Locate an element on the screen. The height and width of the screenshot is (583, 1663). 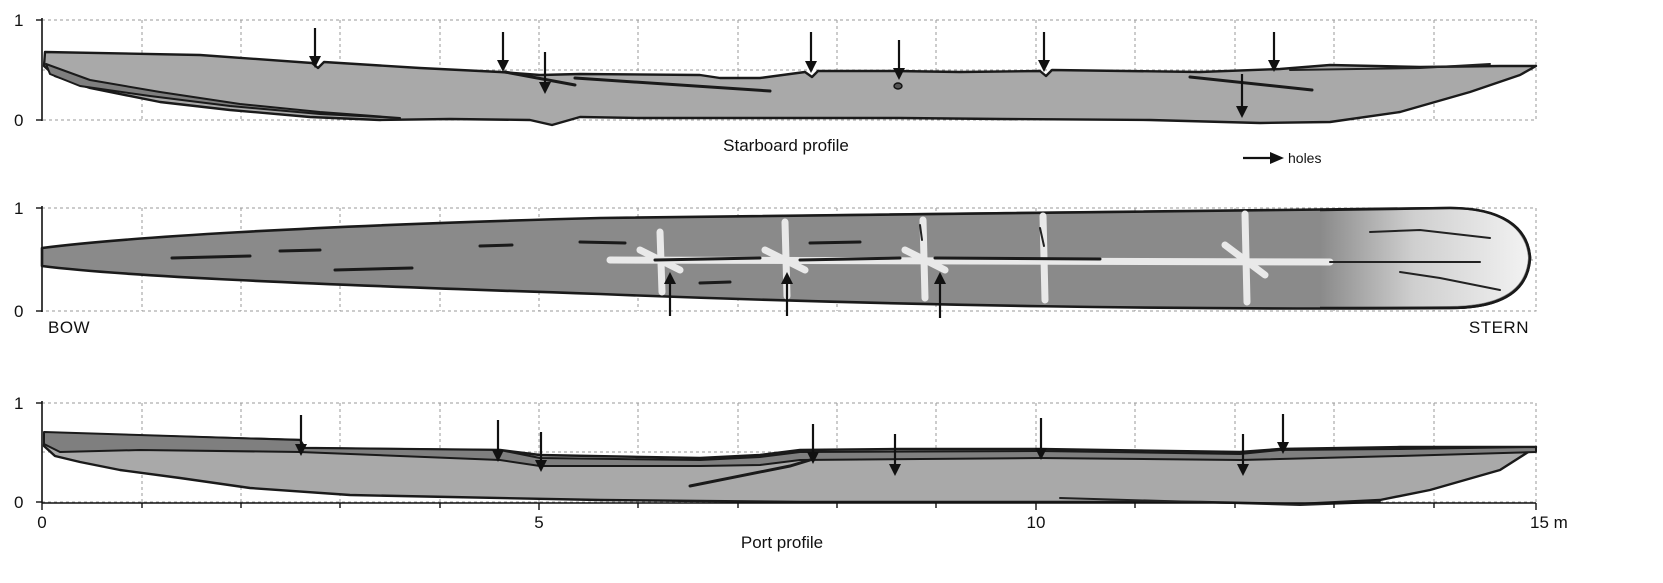
plan-y-tick-0: 0 is located at coordinates (18, 311).